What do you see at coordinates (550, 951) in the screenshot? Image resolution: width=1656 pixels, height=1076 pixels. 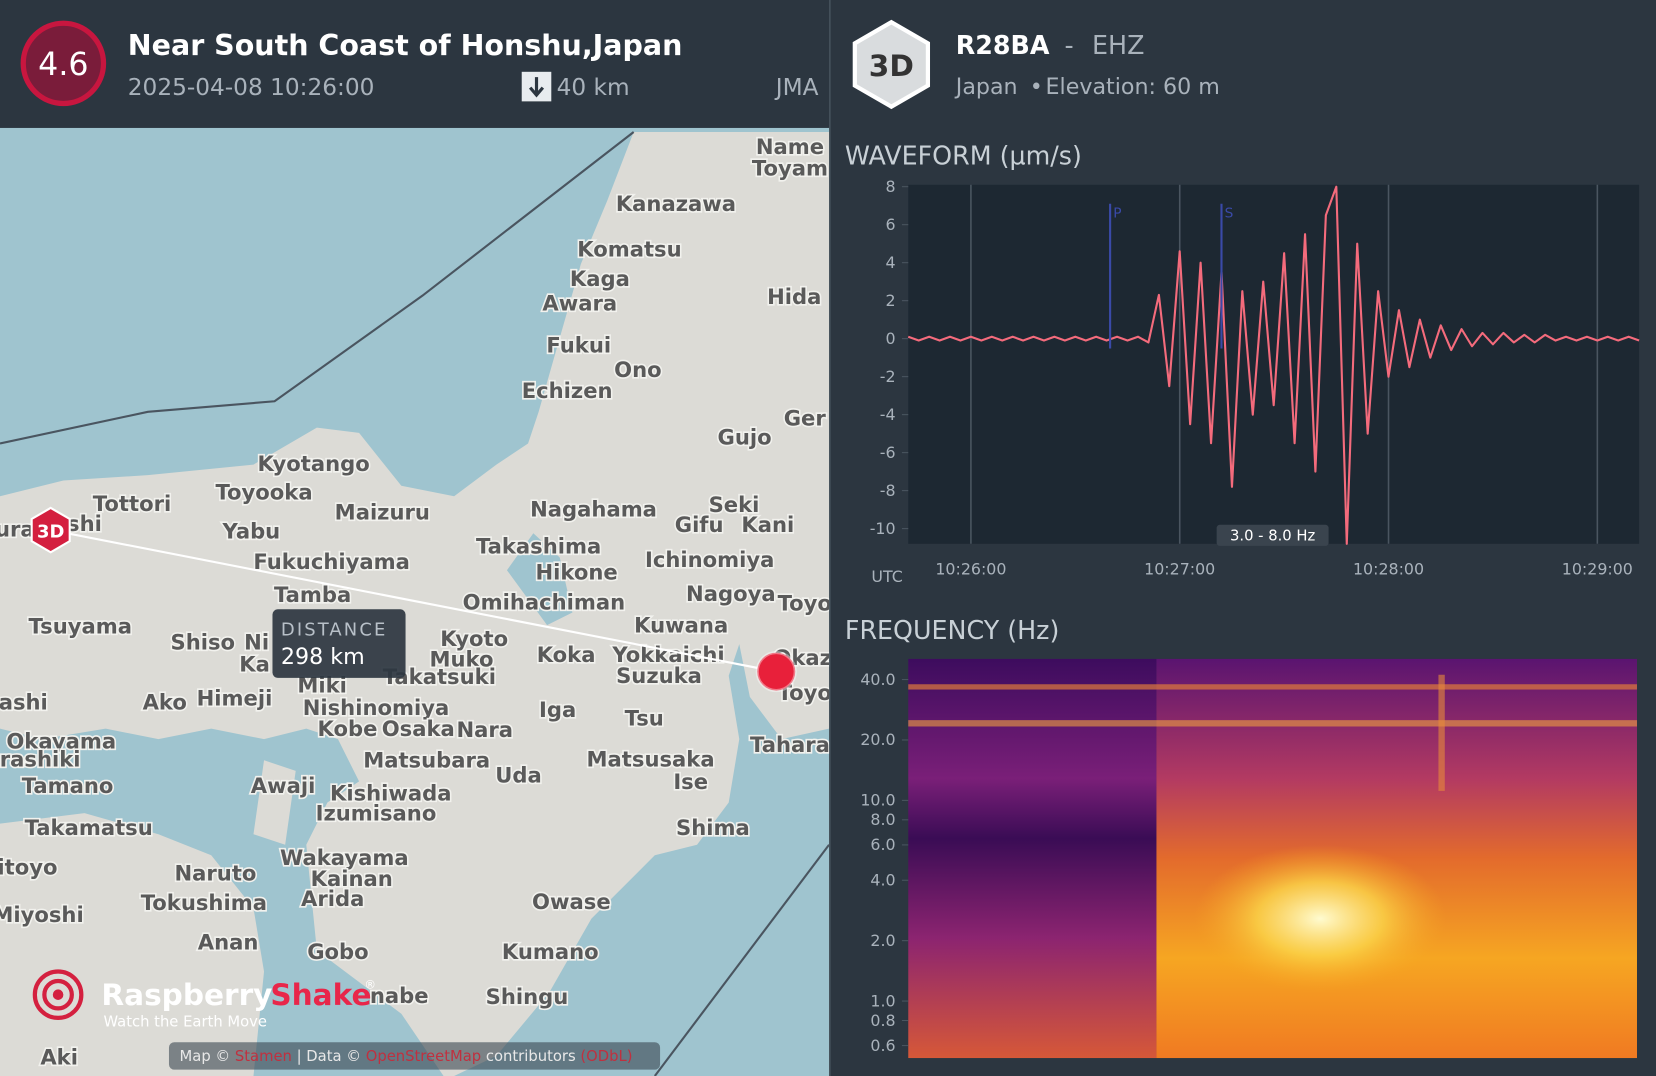 I see `place-label: Kumano` at bounding box center [550, 951].